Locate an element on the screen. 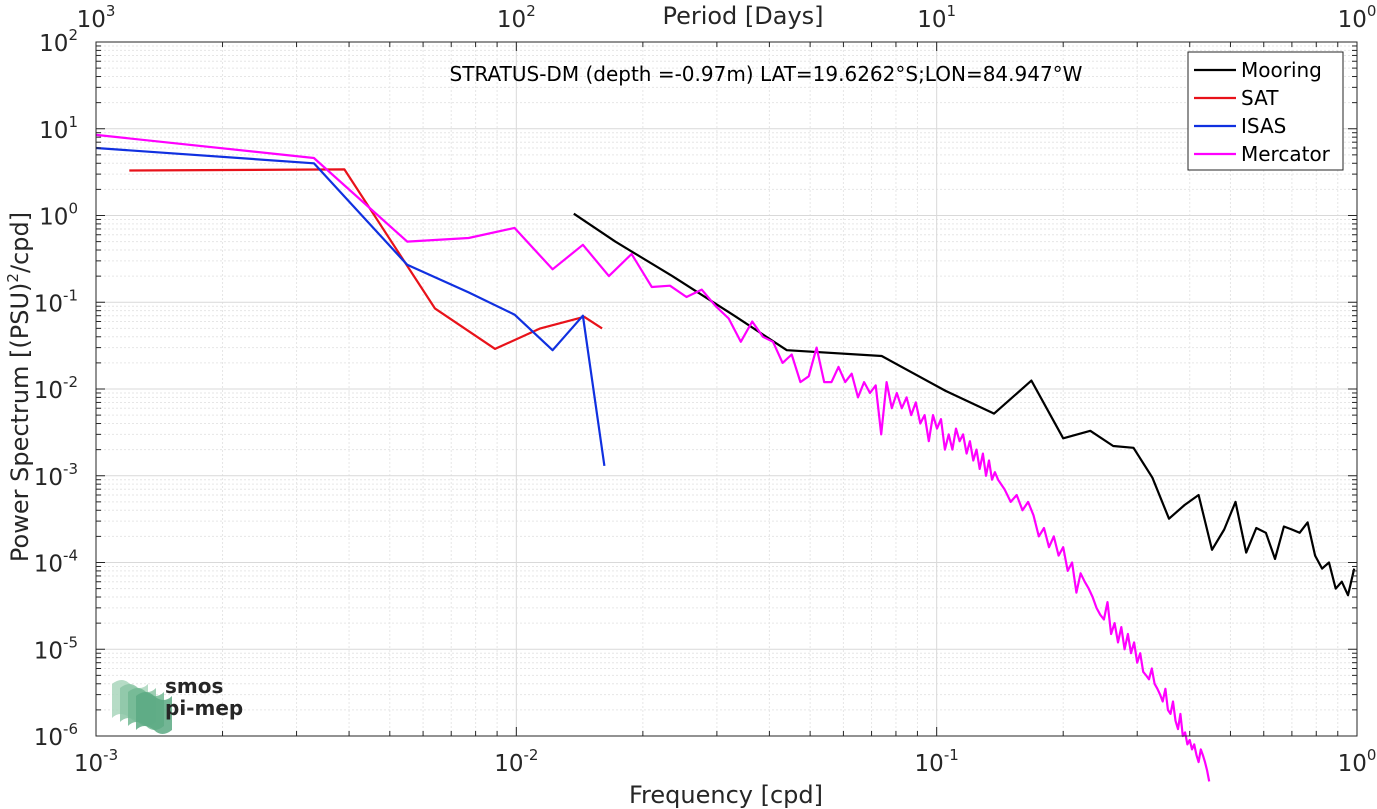 The height and width of the screenshot is (809, 1377). top-tick-label: 10¹ is located at coordinates (936, 17).